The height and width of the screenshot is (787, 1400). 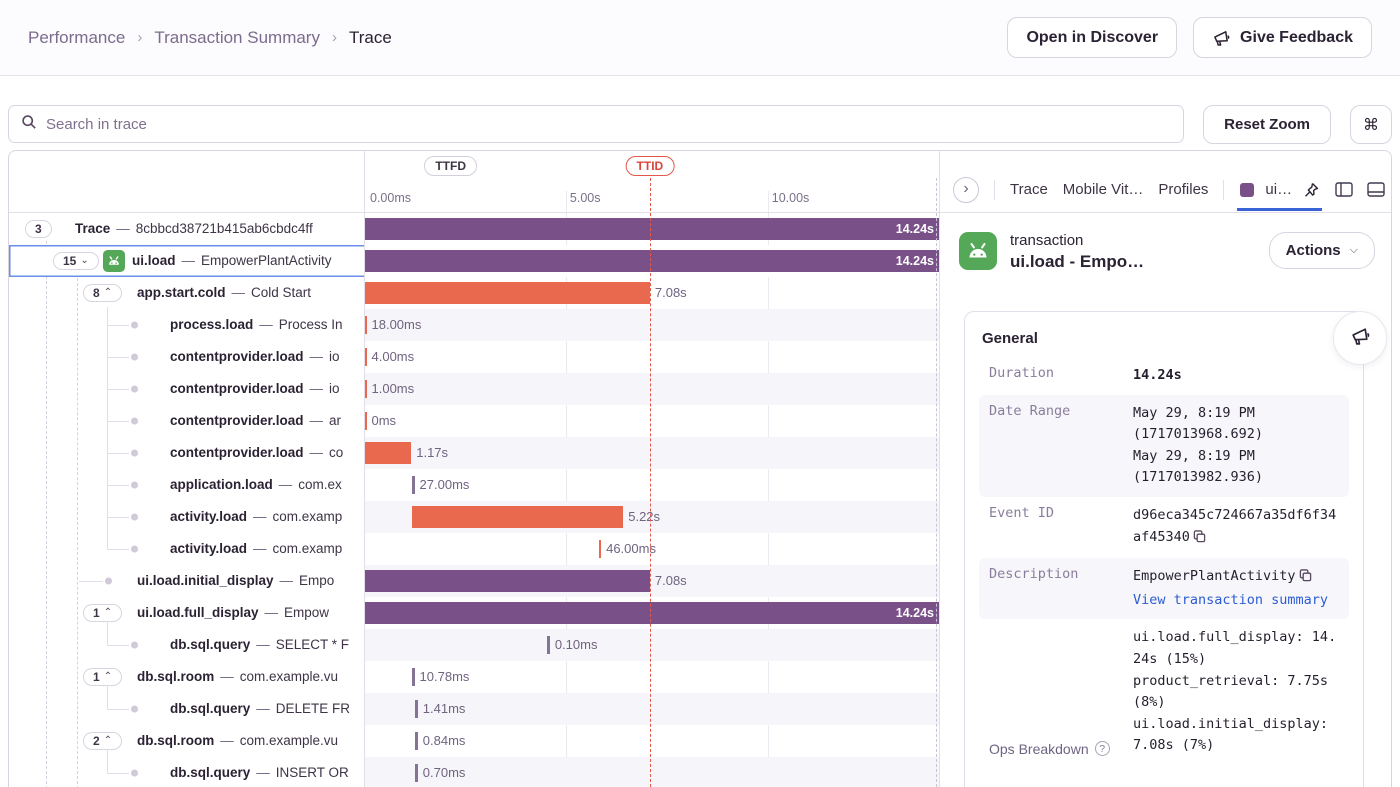 What do you see at coordinates (651, 517) in the screenshot?
I see `duration-cell: 5.22s` at bounding box center [651, 517].